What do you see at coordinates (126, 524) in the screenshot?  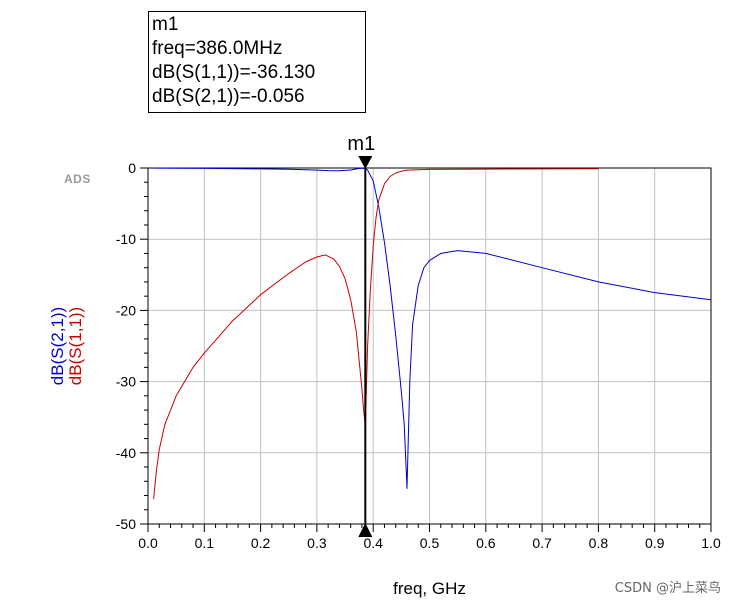 I see `y-tick-label: -50` at bounding box center [126, 524].